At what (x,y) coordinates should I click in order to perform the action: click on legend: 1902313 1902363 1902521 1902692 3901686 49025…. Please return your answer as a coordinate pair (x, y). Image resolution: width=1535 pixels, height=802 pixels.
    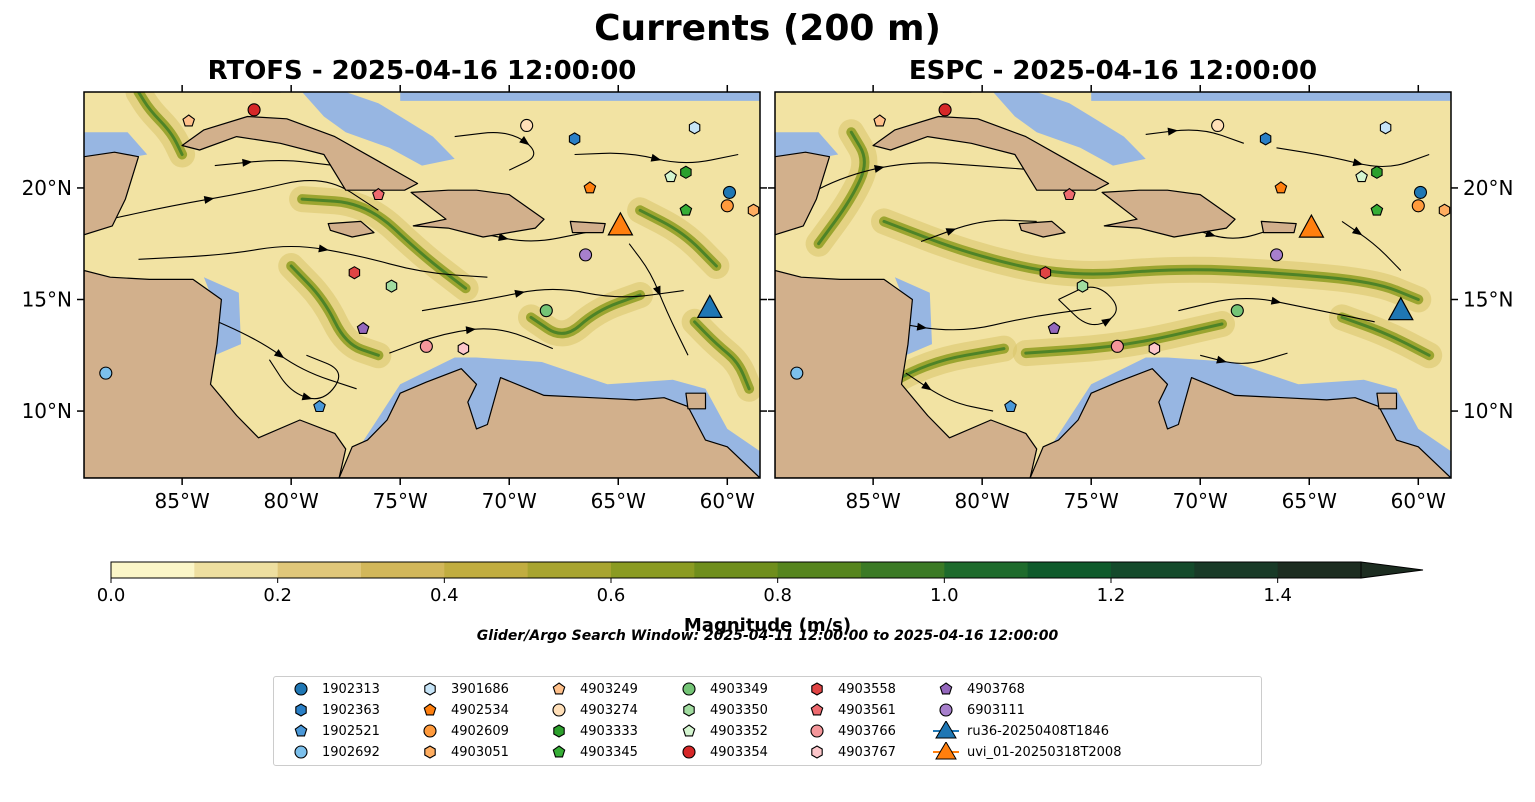
    Looking at the image, I should click on (767, 721).